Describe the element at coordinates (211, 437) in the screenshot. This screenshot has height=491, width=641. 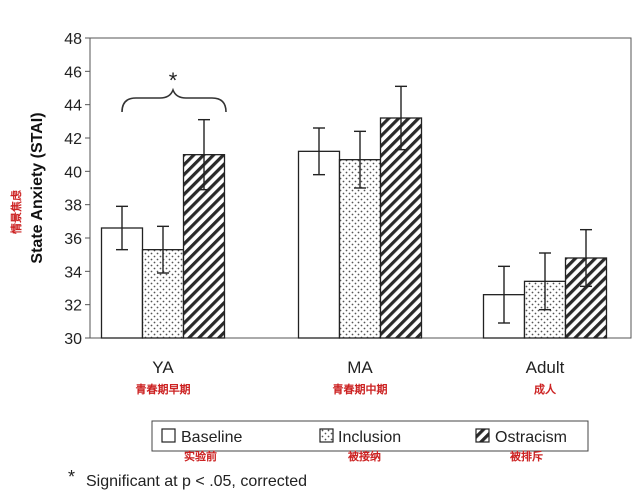
I see `legend-label-baseline: Baseline` at that location.